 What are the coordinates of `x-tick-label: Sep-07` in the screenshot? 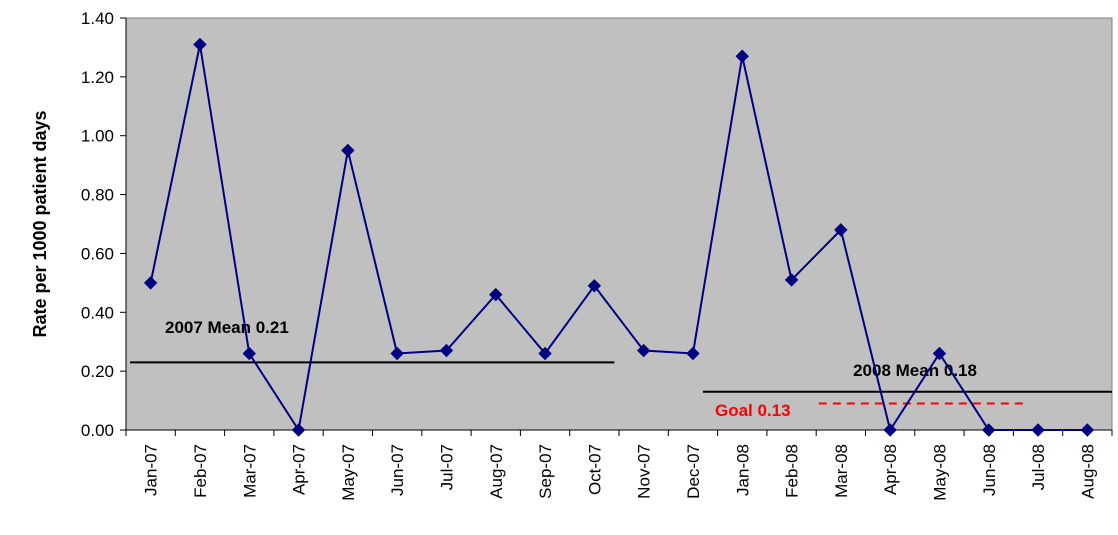 It's located at (545, 471).